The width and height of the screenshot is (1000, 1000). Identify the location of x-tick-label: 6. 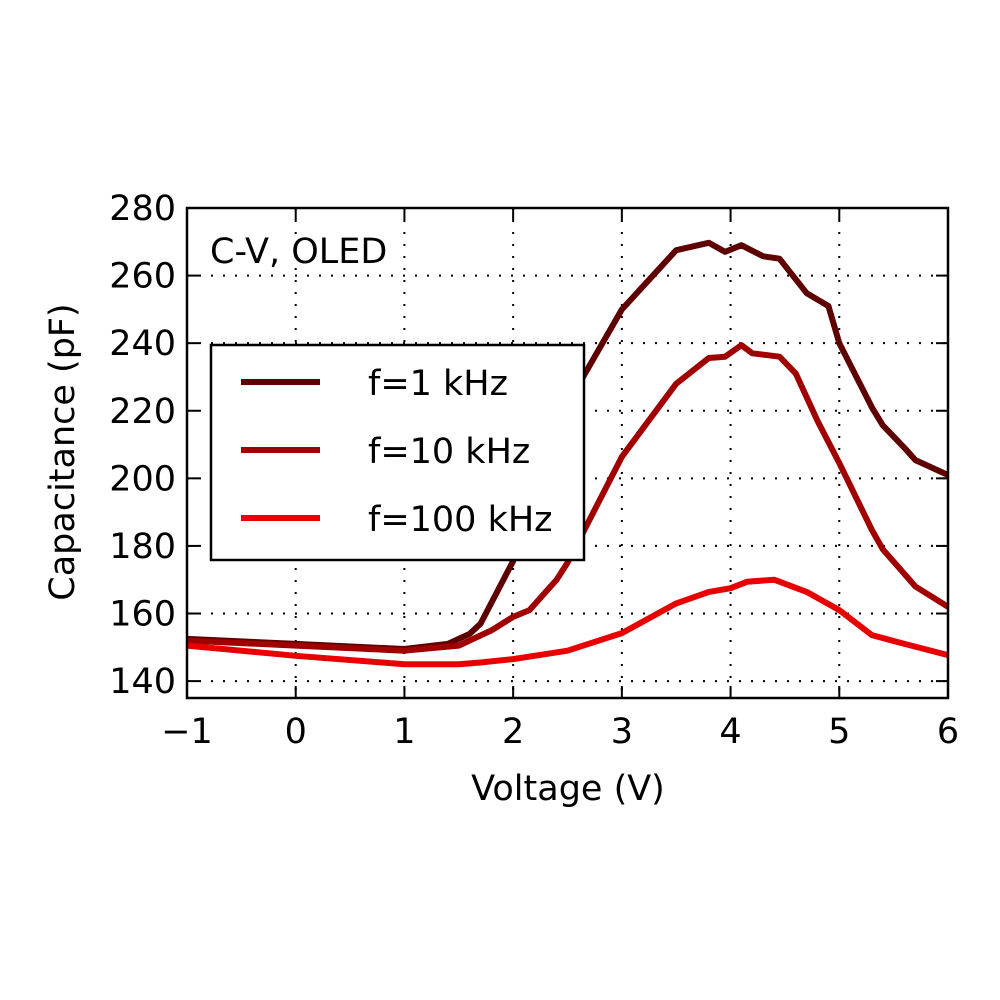
(948, 732).